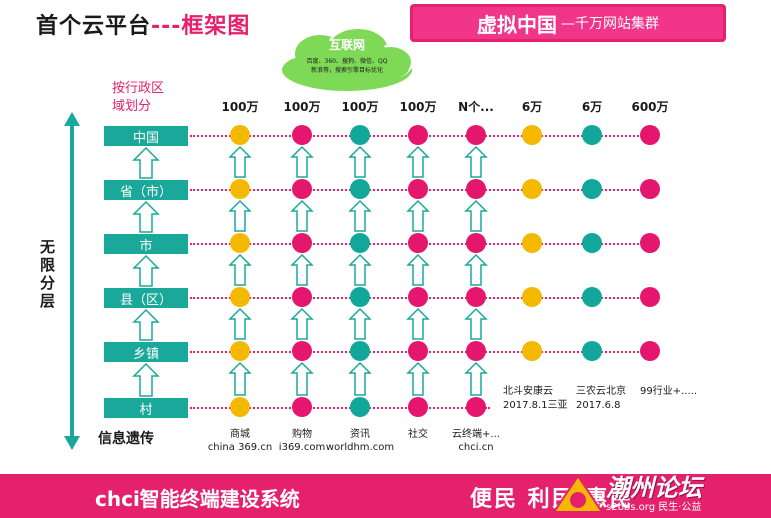  I want to click on title-suffix: 框架图, so click(216, 26).